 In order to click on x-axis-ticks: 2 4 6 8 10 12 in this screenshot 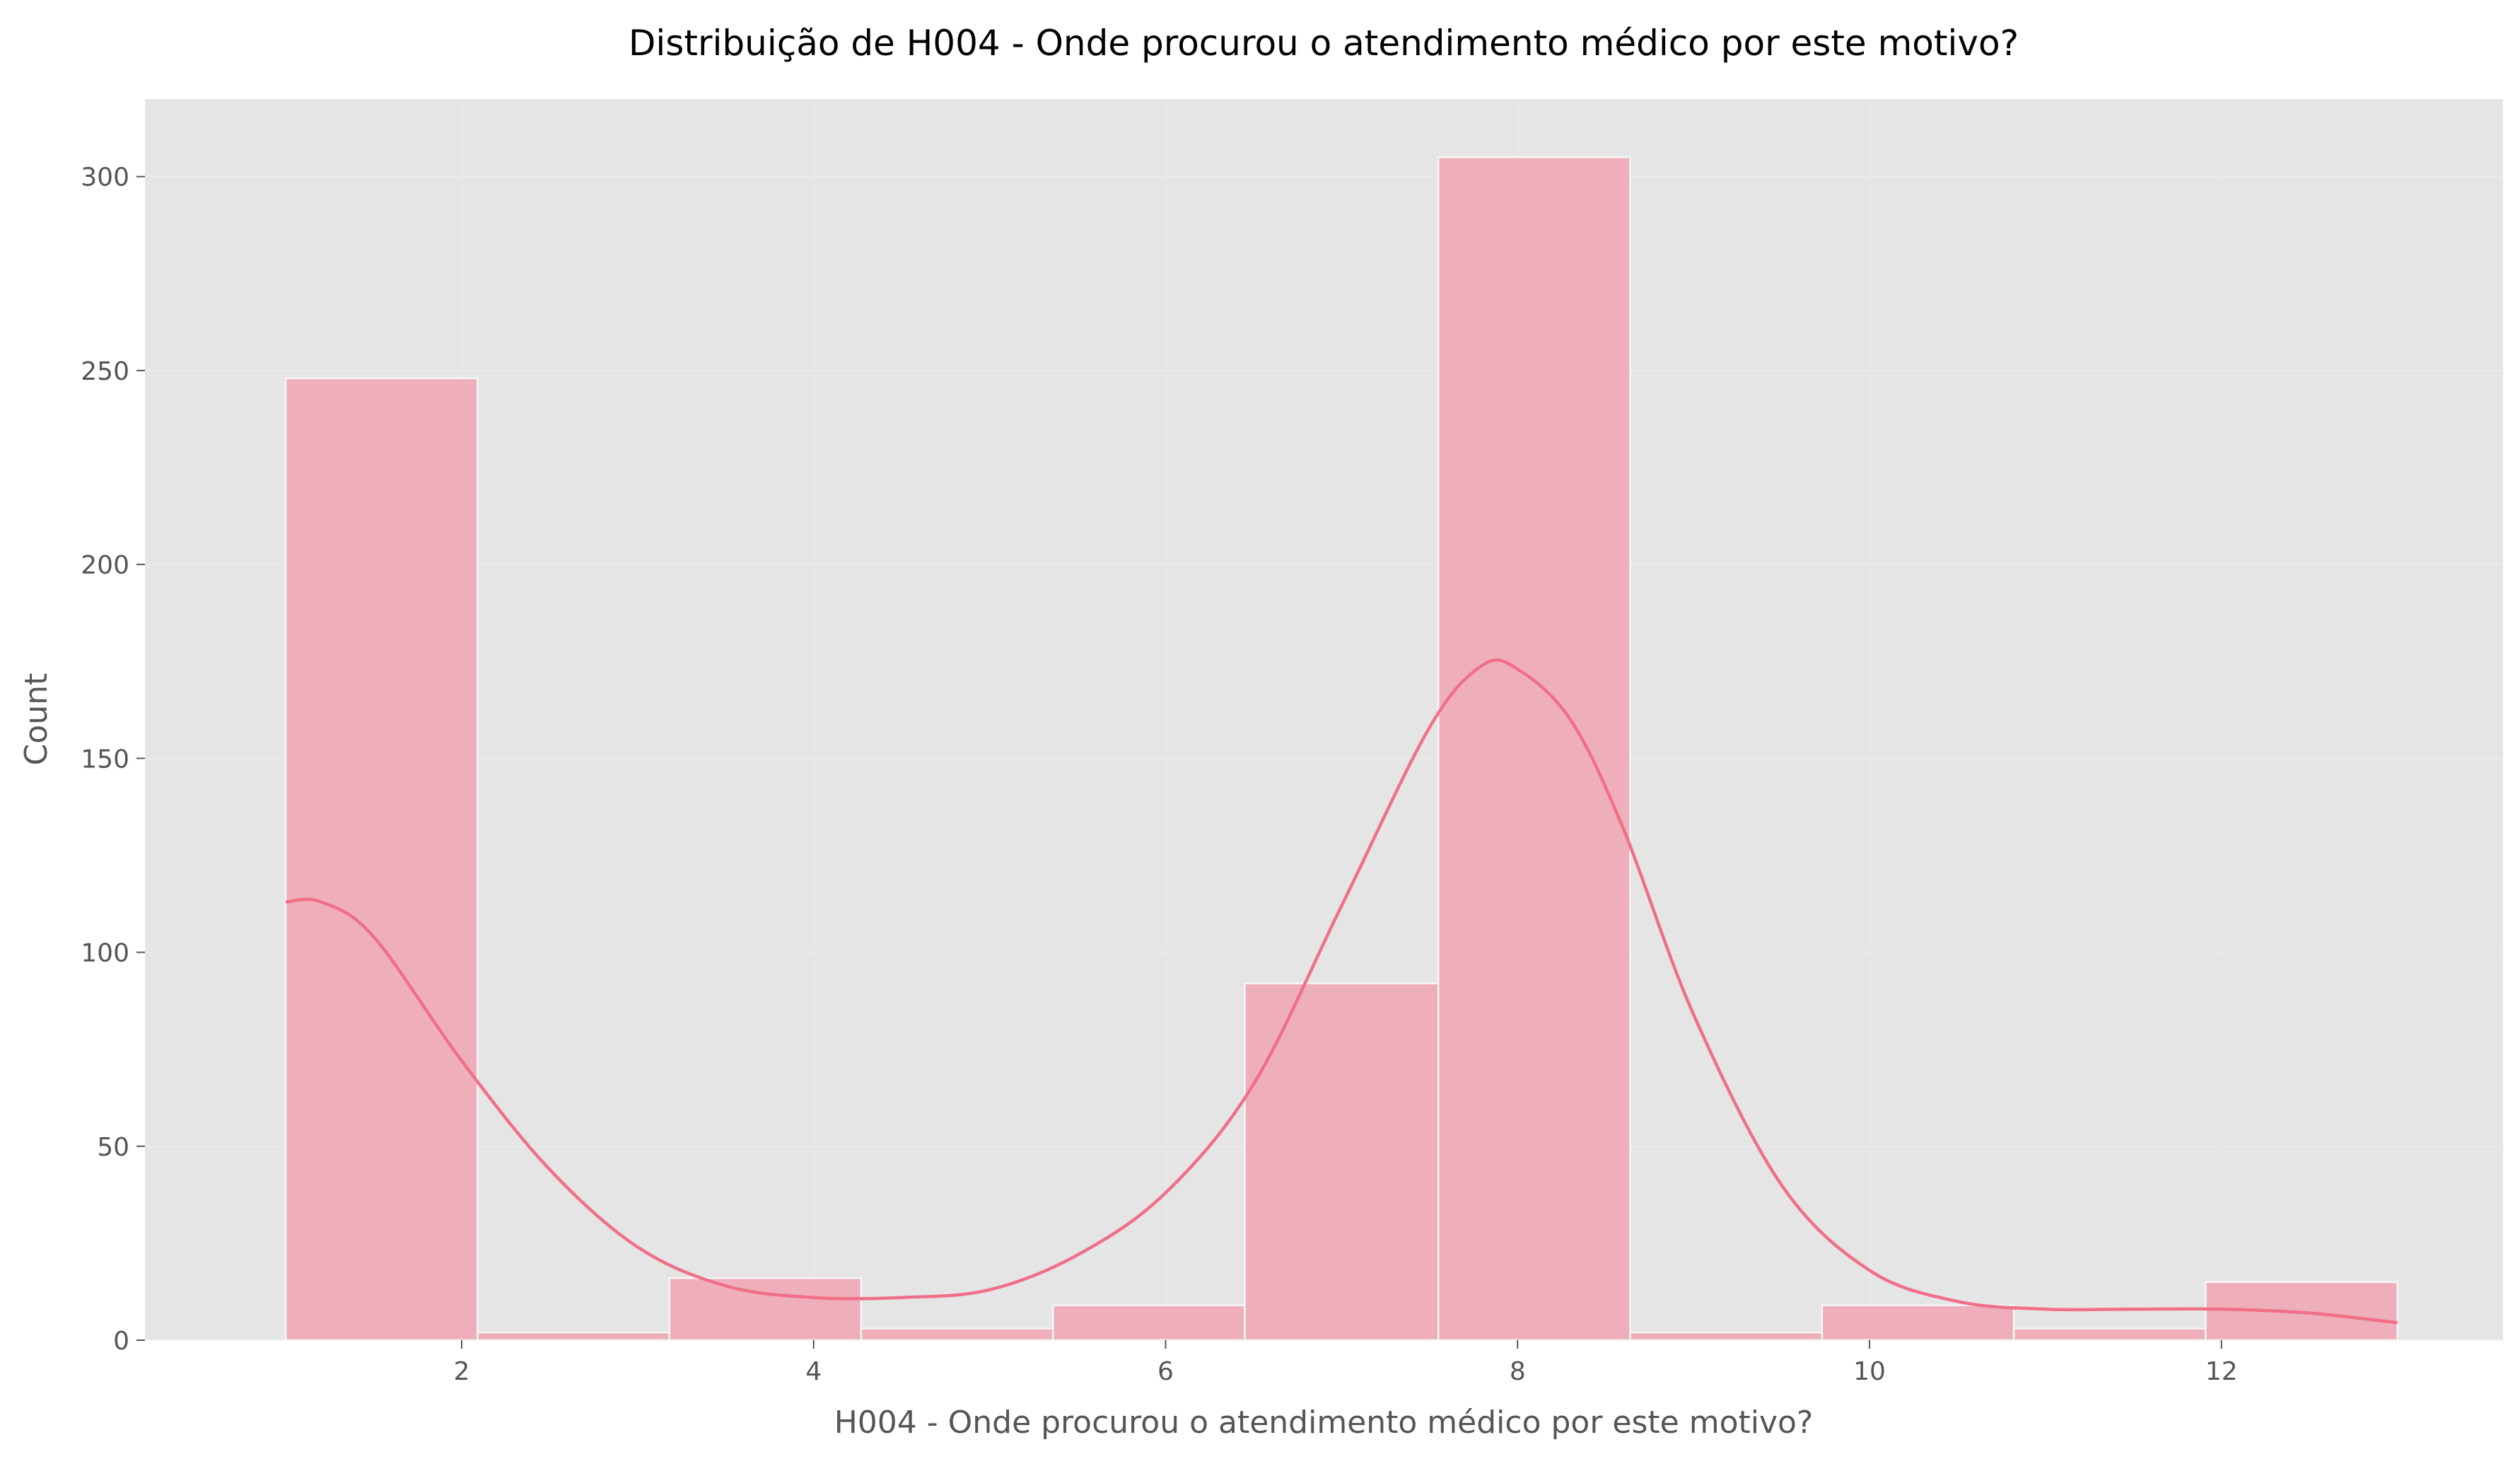, I will do `click(1346, 1363)`.